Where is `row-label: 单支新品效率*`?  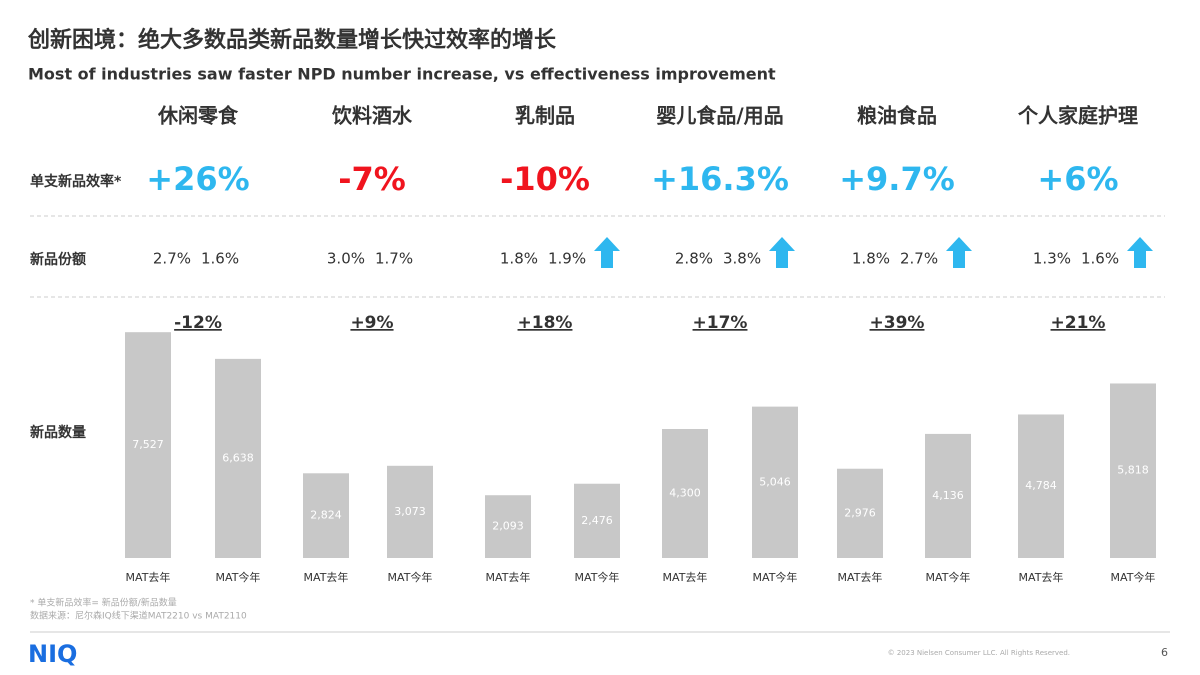 row-label: 单支新品效率* is located at coordinates (76, 181).